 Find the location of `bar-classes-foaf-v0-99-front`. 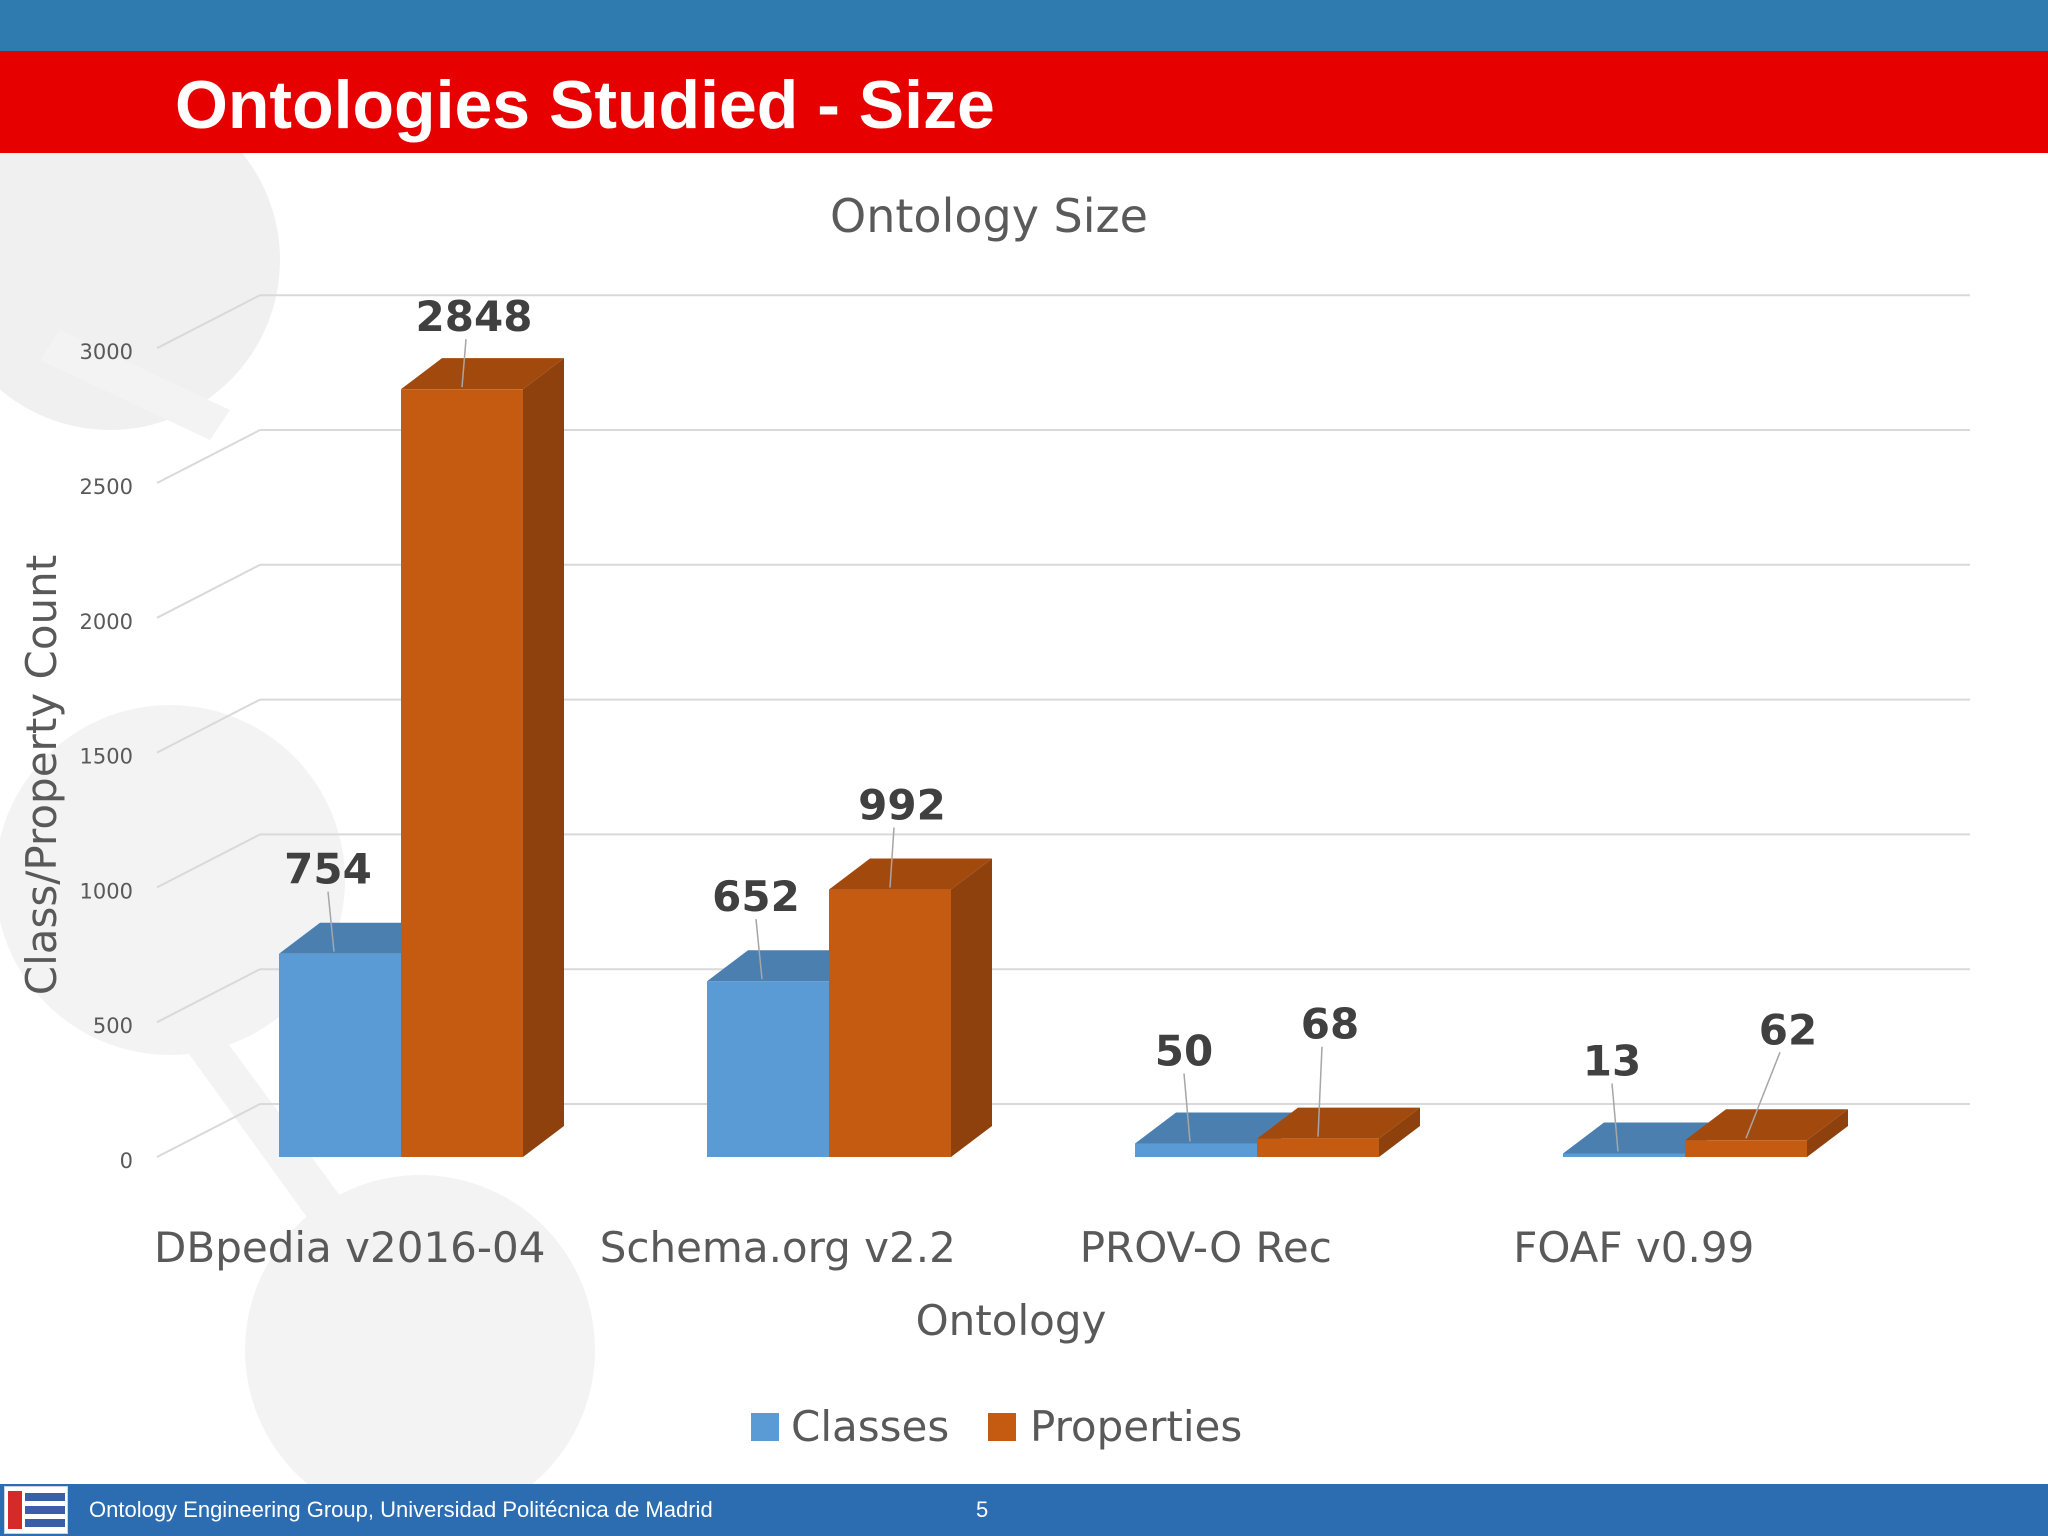

bar-classes-foaf-v0-99-front is located at coordinates (1624, 1155).